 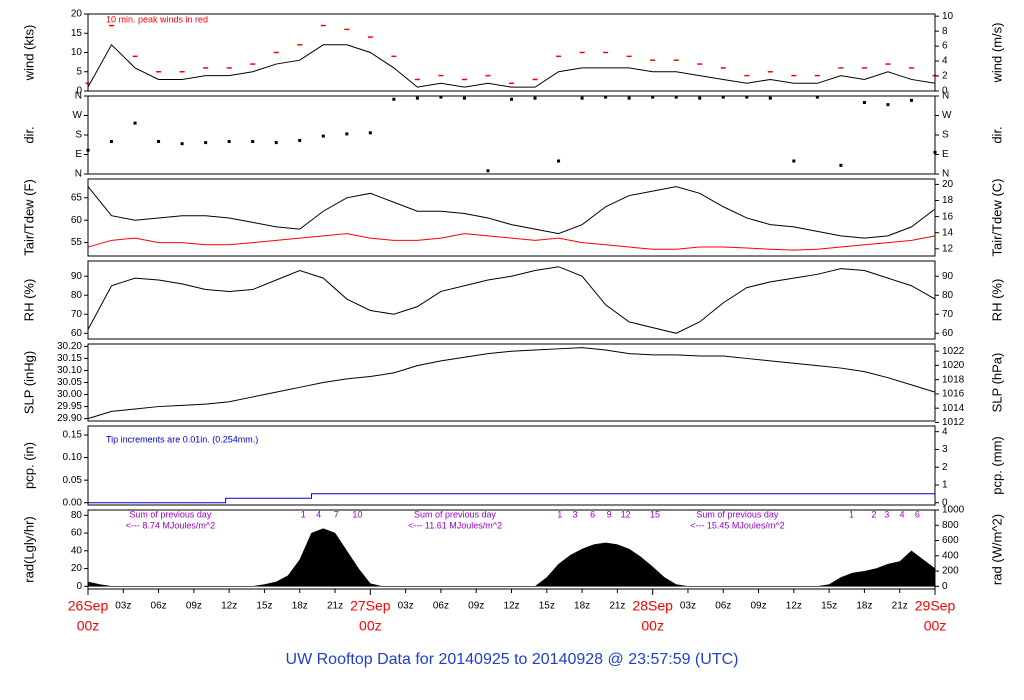 I want to click on x-tick-label: 18z, so click(x=582, y=606).